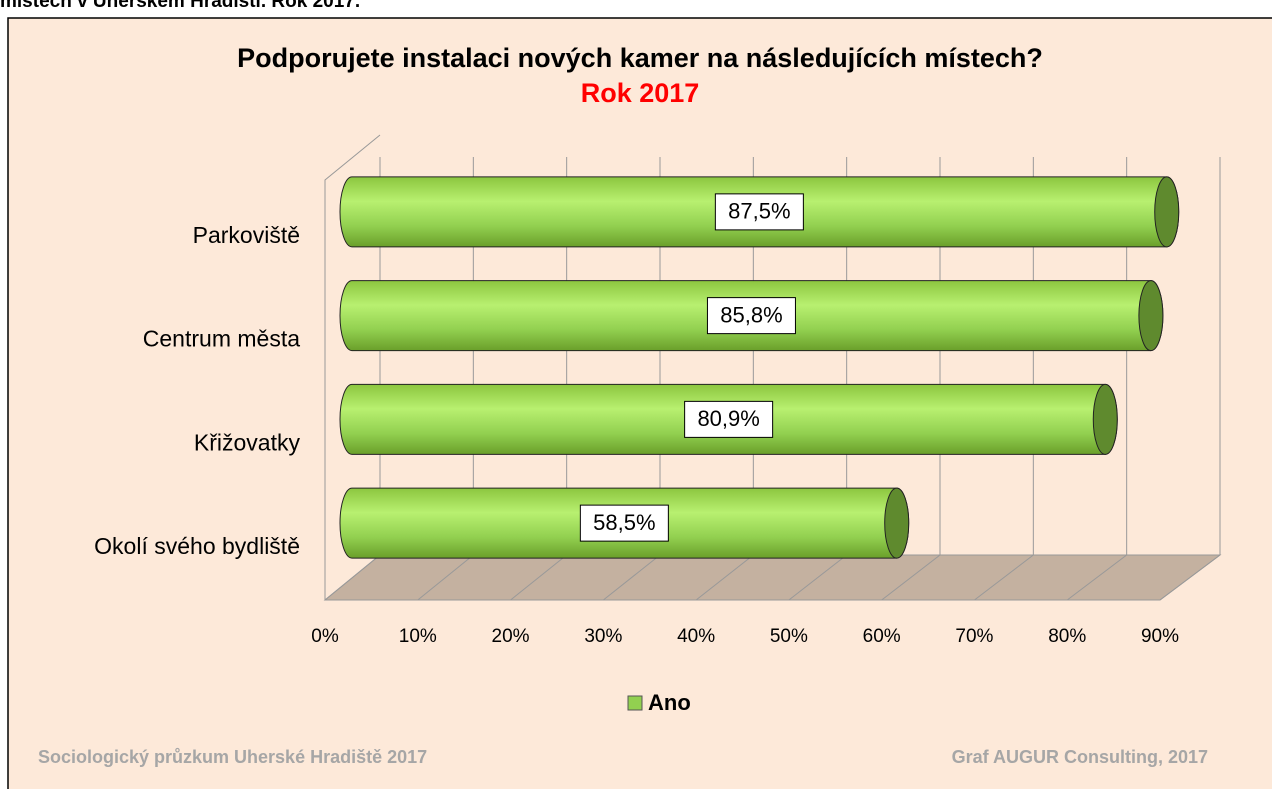 Image resolution: width=1272 pixels, height=794 pixels. I want to click on chart-subtitle: Rok 2017, so click(640, 93).